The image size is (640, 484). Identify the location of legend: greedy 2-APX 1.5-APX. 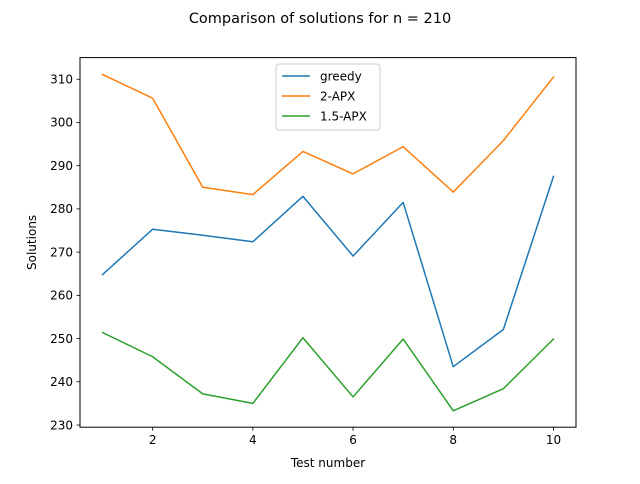
(328, 97).